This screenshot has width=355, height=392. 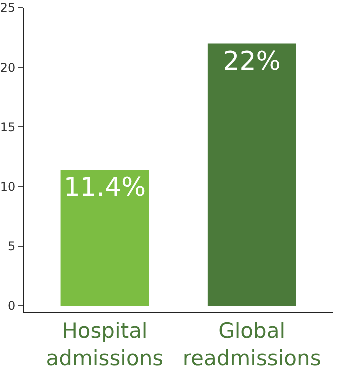 I want to click on data-label: 11.4%, so click(x=105, y=188).